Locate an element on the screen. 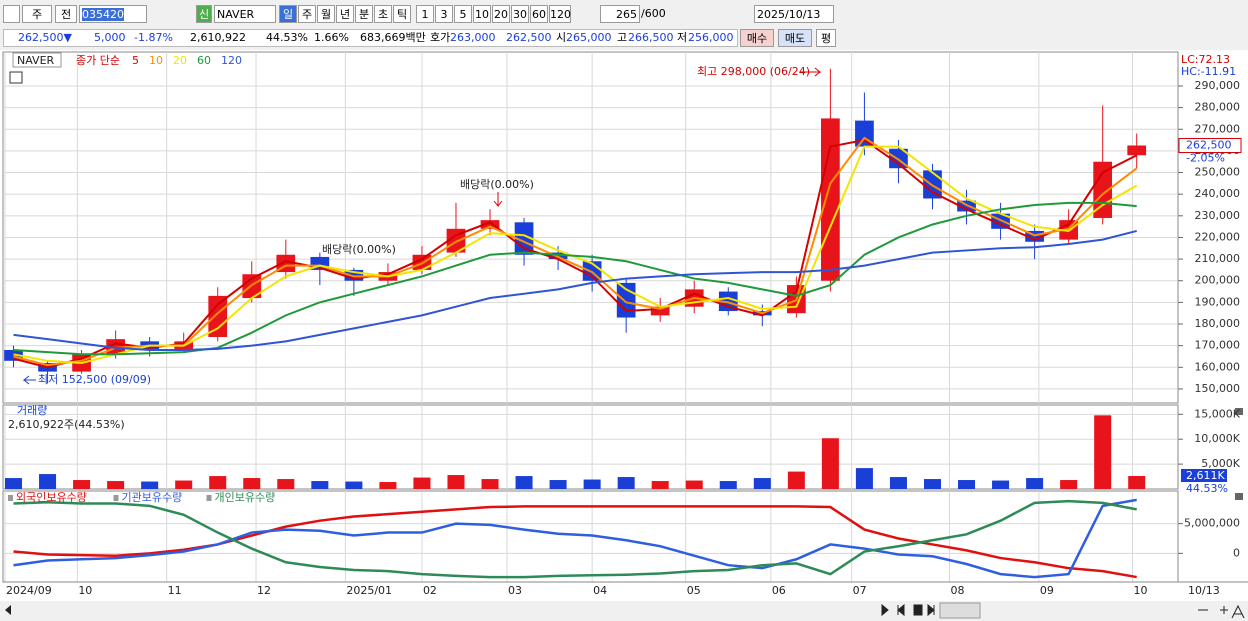 The image size is (1248, 621). y-tick-label: 5,000K is located at coordinates (1220, 463).